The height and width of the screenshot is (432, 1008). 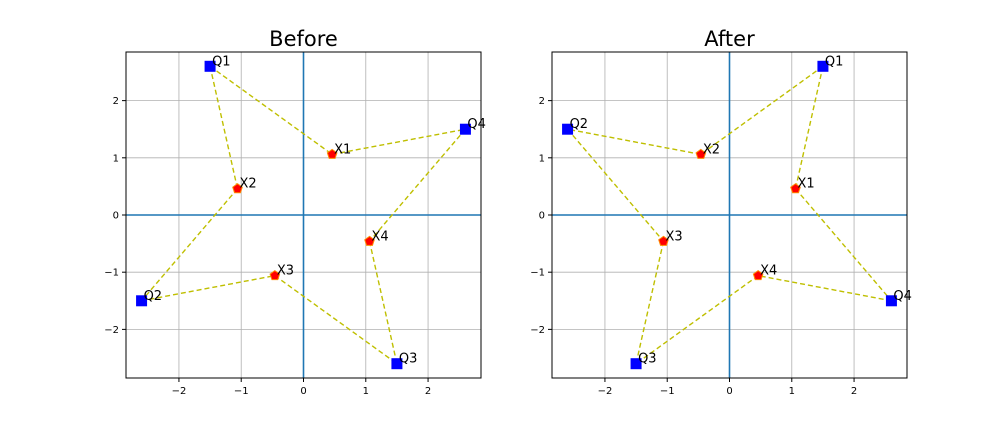 I want to click on chart-title: Before, so click(x=303, y=39).